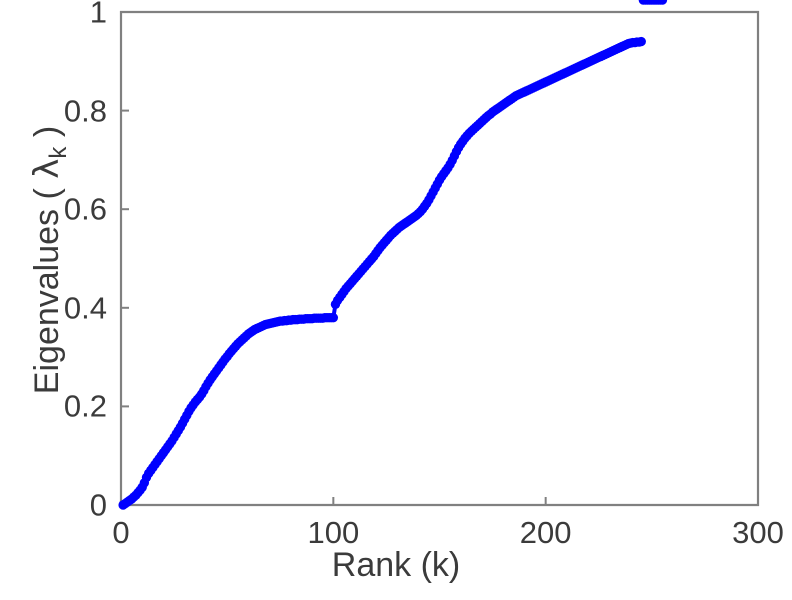  Describe the element at coordinates (396, 565) in the screenshot. I see `x-axis-label: Rank (k)` at that location.